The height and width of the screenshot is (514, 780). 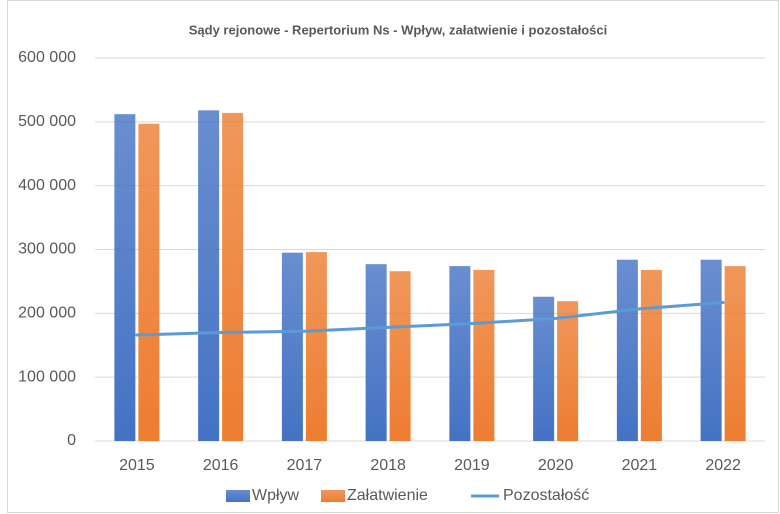 What do you see at coordinates (472, 465) in the screenshot?
I see `x-tick-label: 2019` at bounding box center [472, 465].